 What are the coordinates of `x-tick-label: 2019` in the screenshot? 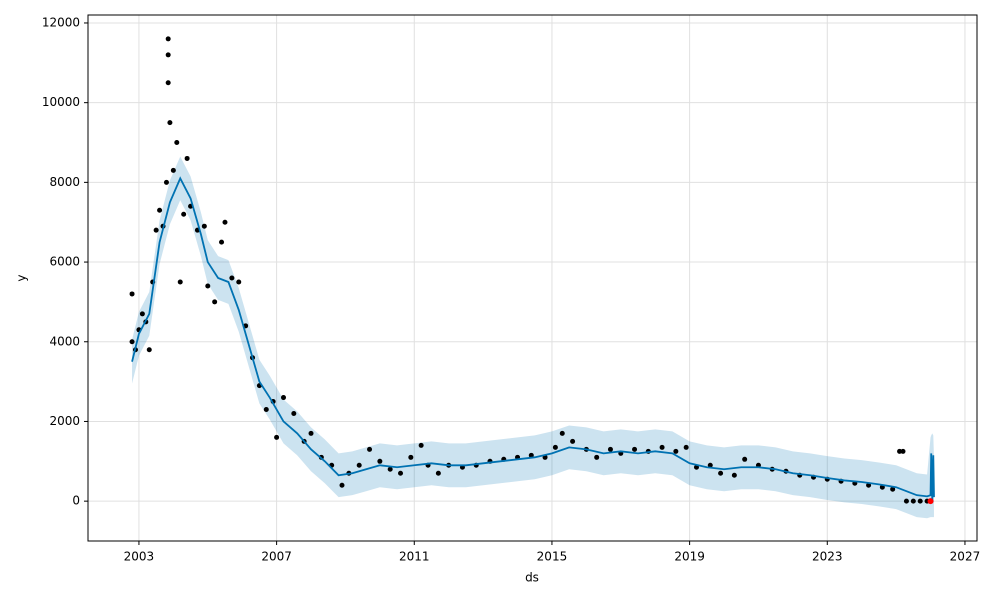 It's located at (689, 557).